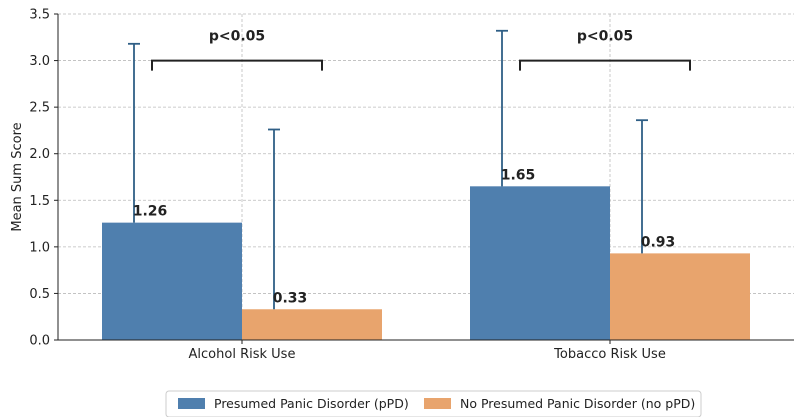  What do you see at coordinates (39, 15) in the screenshot?
I see `y-tick-label: 3.5` at bounding box center [39, 15].